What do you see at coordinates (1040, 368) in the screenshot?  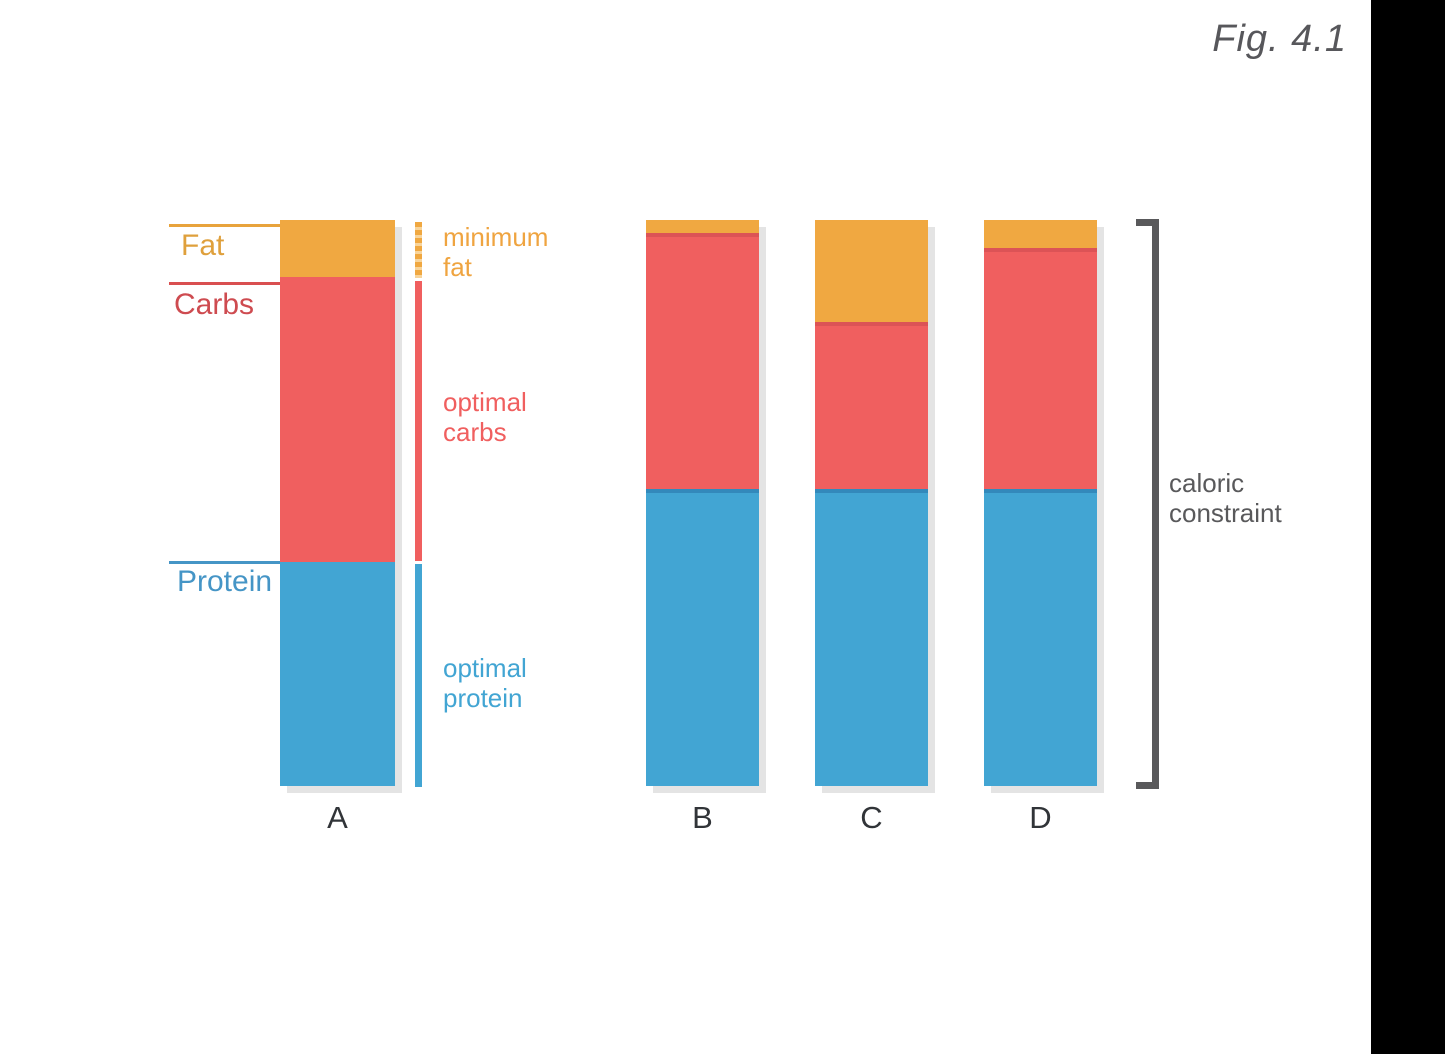 I see `bar-d-segment-carbs` at bounding box center [1040, 368].